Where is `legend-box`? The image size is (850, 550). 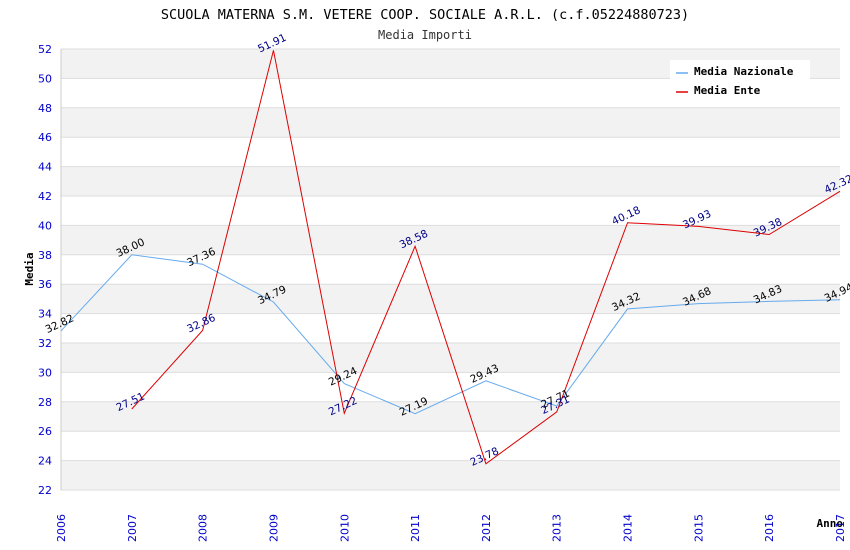
legend-box is located at coordinates (740, 80).